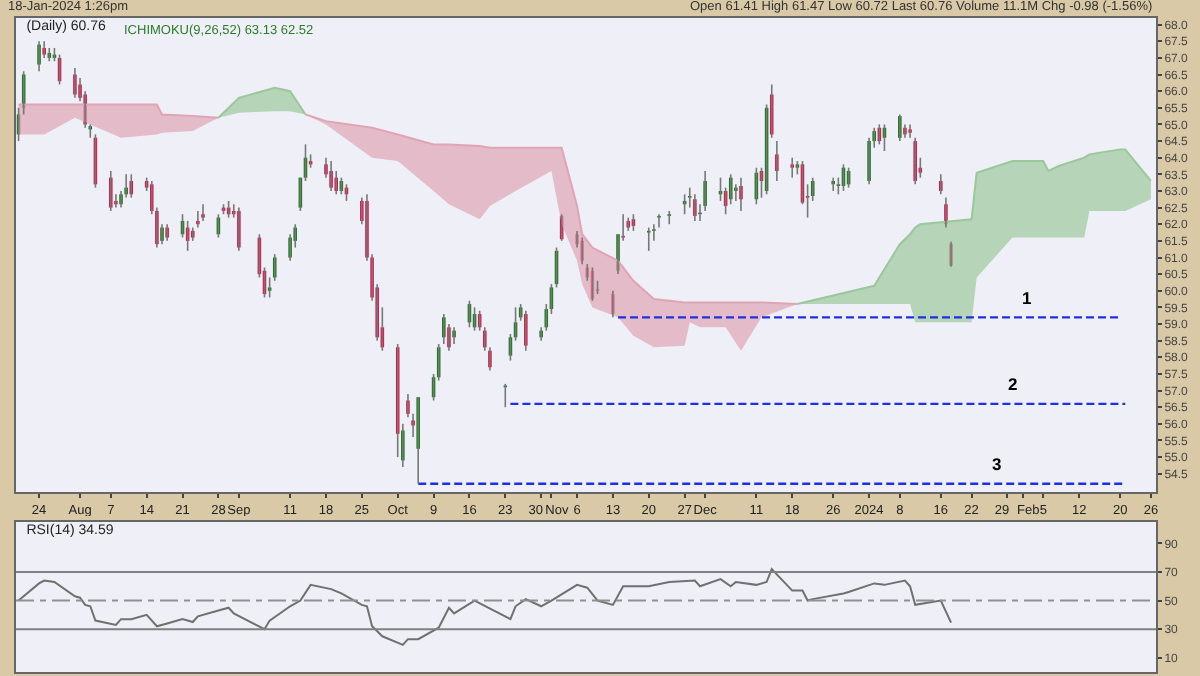 This screenshot has height=676, width=1200. Describe the element at coordinates (1013, 384) in the screenshot. I see `series-label: 2` at that location.